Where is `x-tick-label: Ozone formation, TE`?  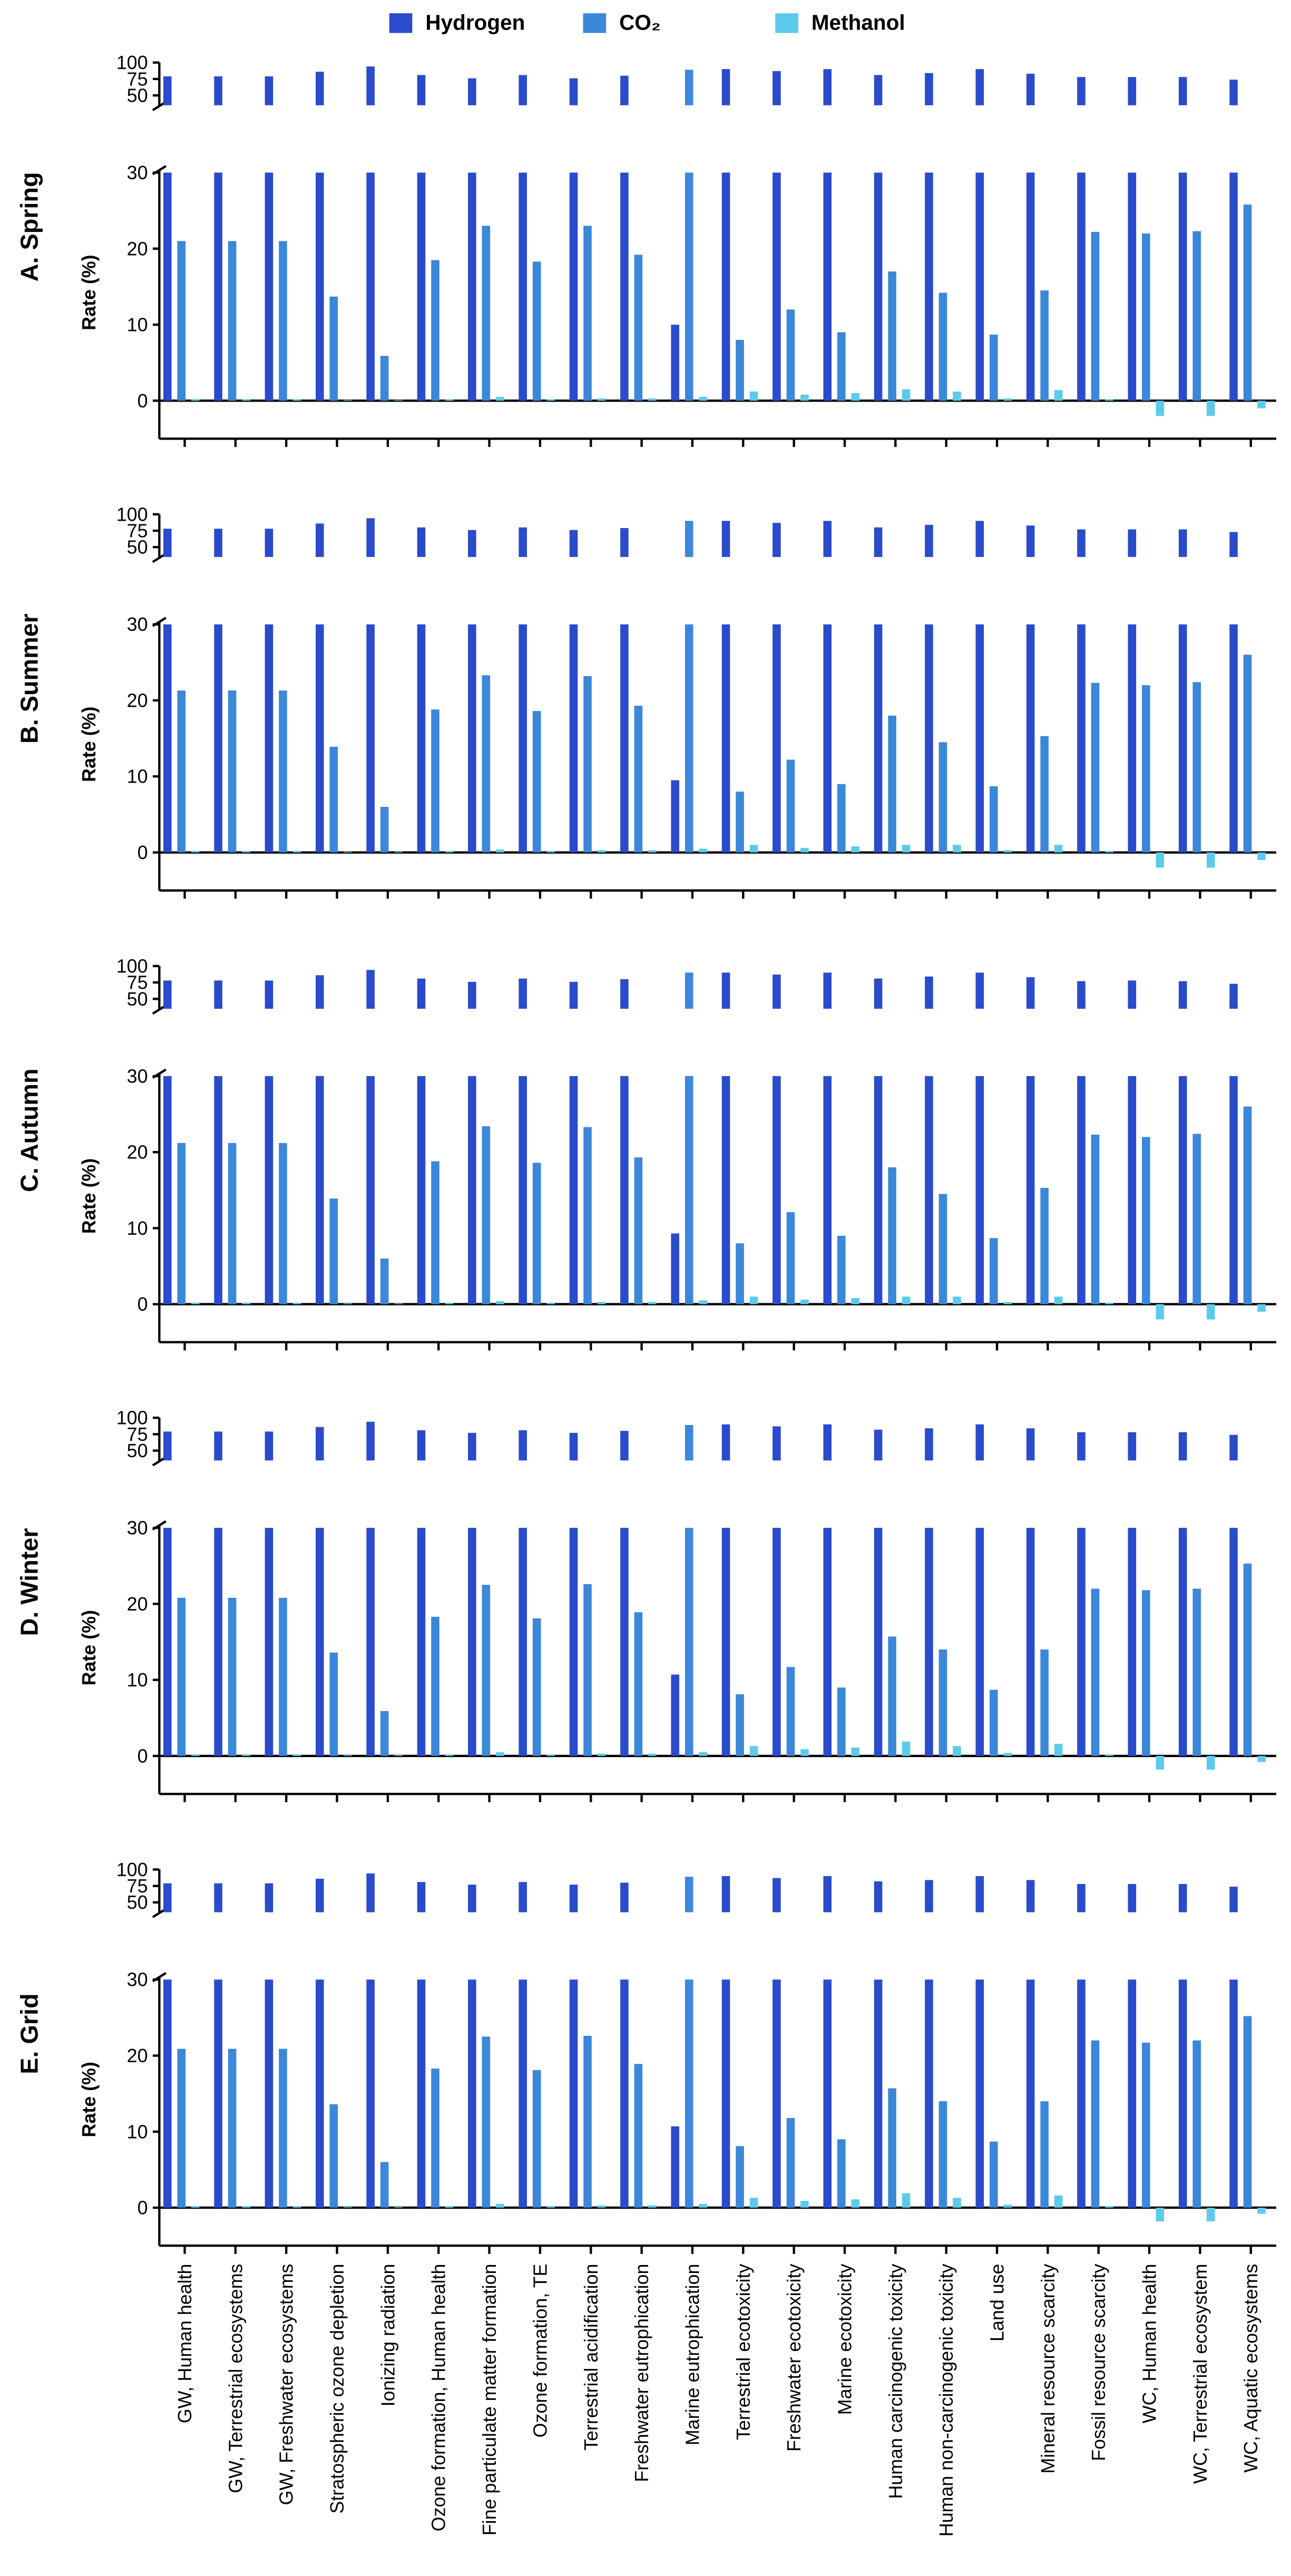 x-tick-label: Ozone formation, TE is located at coordinates (540, 2351).